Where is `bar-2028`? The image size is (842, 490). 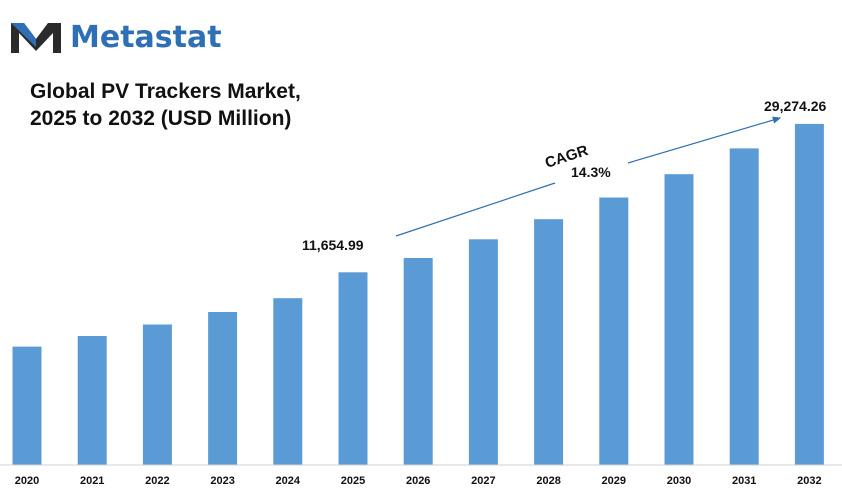 bar-2028 is located at coordinates (549, 342).